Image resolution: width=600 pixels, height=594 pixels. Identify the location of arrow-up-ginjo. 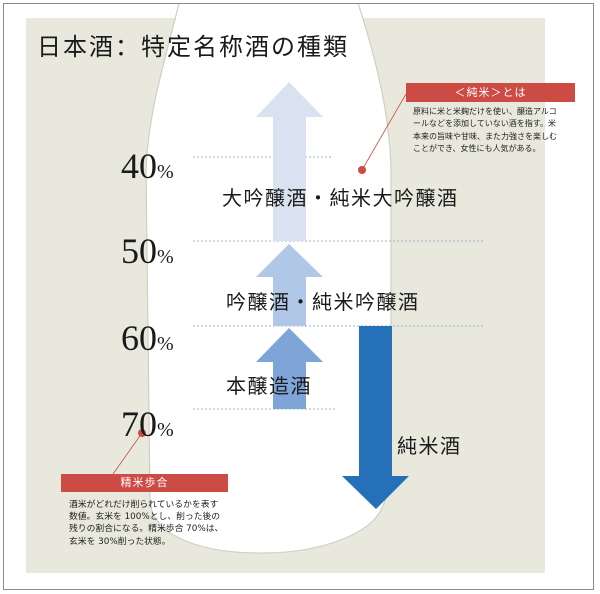
(289, 285).